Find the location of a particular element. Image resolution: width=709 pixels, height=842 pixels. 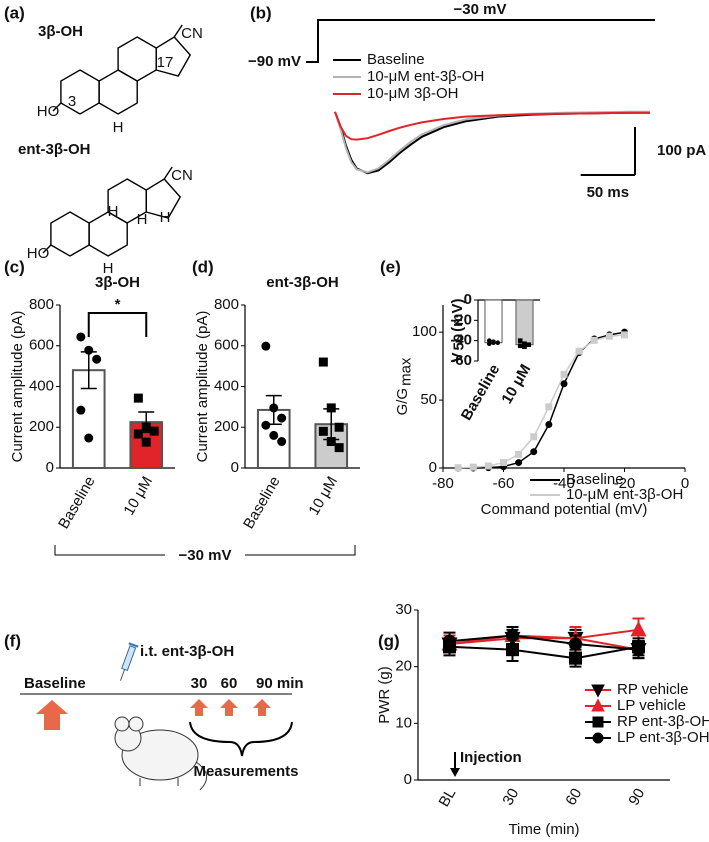

mouse is located at coordinates (160, 753).